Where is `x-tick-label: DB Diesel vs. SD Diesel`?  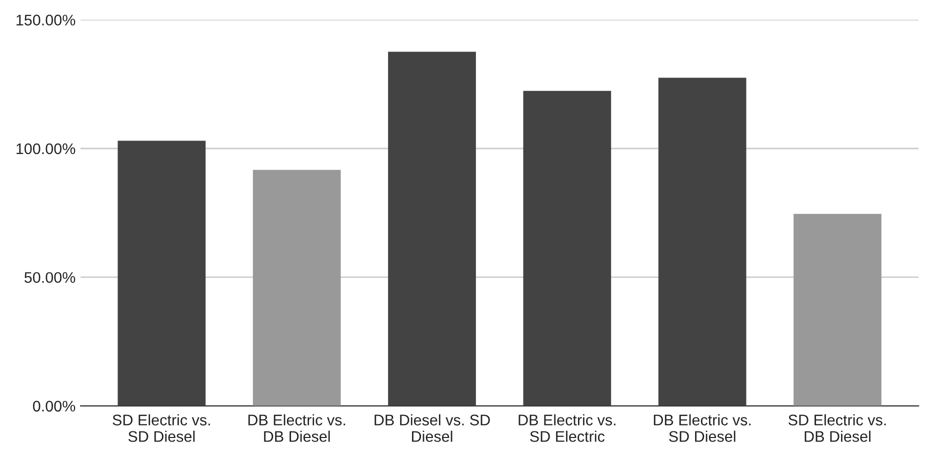
x-tick-label: DB Diesel vs. SD Diesel is located at coordinates (432, 428).